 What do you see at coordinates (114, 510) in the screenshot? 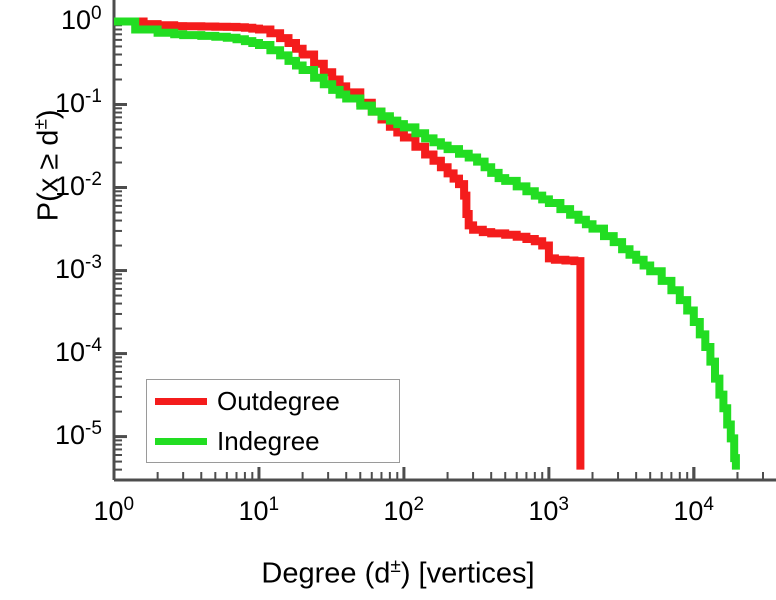
I see `x-tick-label-0: 10⁰` at bounding box center [114, 510].